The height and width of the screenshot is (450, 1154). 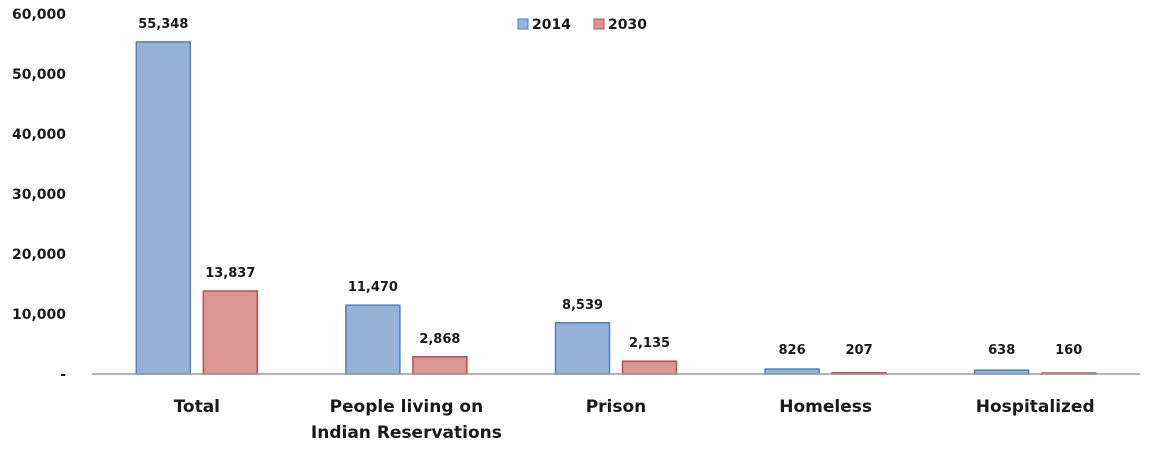 I want to click on data-label: 638, so click(x=1001, y=350).